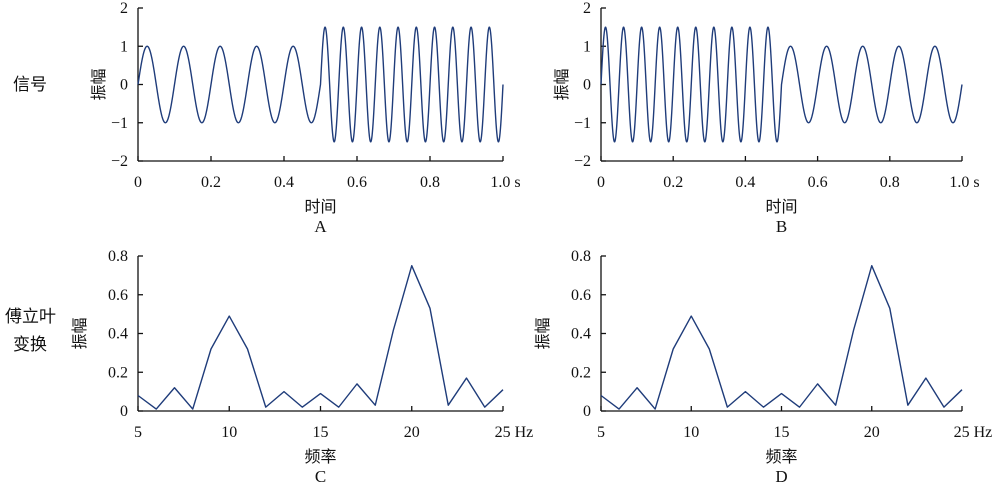 The image size is (1000, 485). Describe the element at coordinates (587, 85) in the screenshot. I see `panel-b-y-tick-label: 0` at that location.